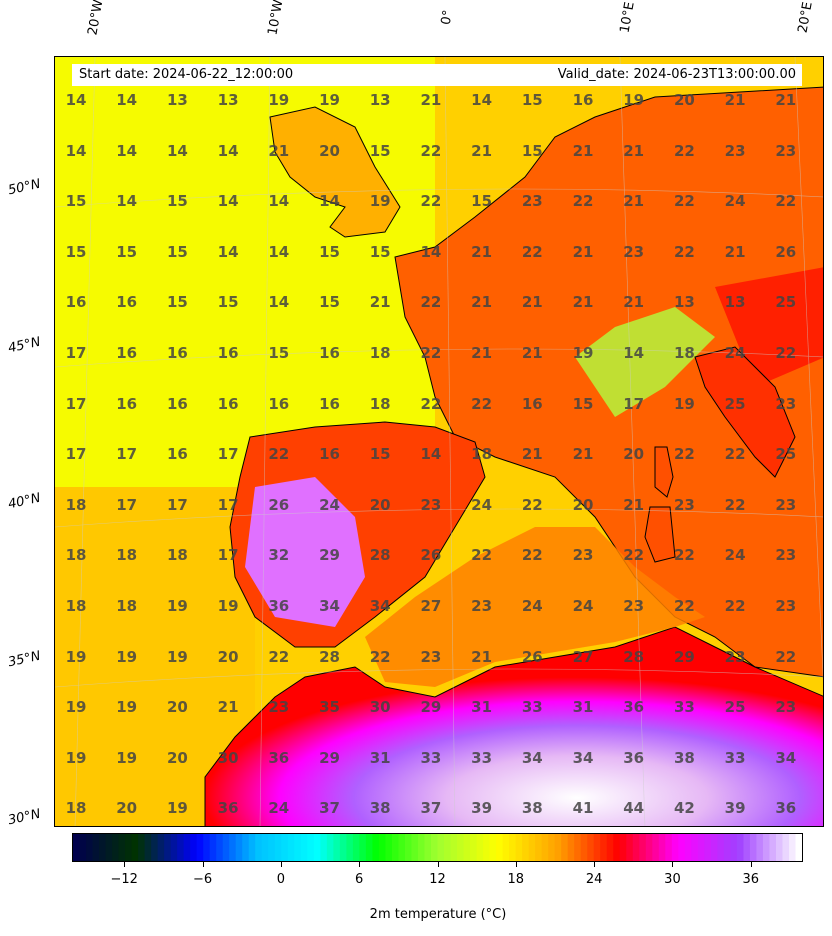  What do you see at coordinates (335, 172) in the screenshot?
I see `british-isles` at bounding box center [335, 172].